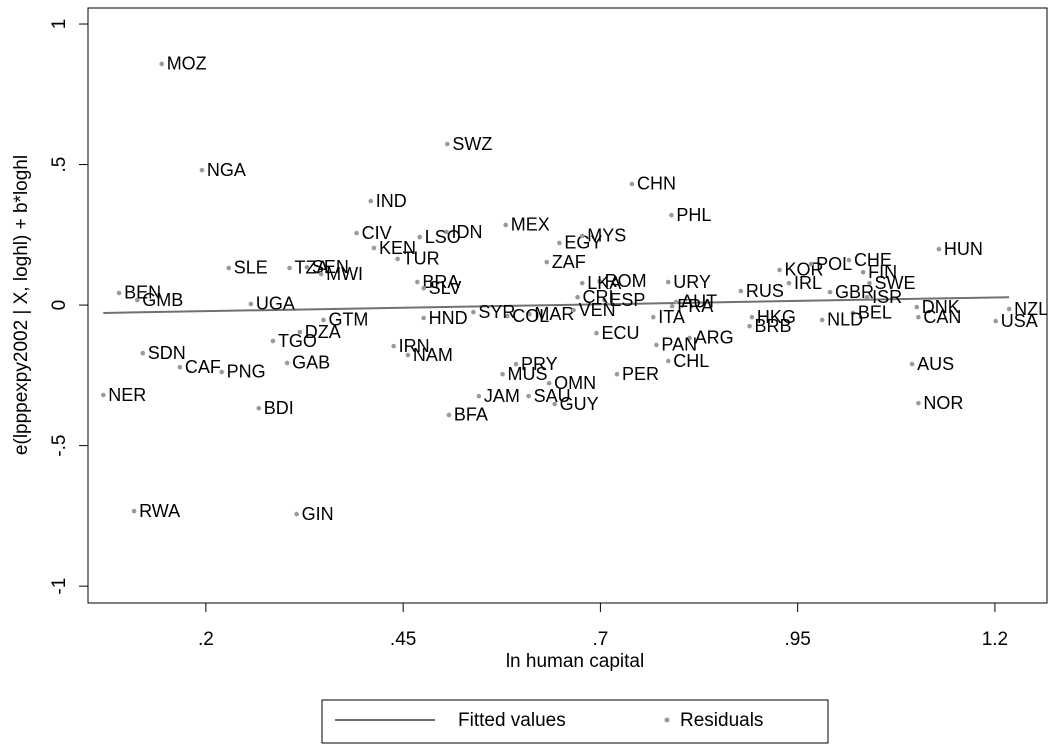 The width and height of the screenshot is (1048, 744). I want to click on point-label: BRA, so click(440, 282).